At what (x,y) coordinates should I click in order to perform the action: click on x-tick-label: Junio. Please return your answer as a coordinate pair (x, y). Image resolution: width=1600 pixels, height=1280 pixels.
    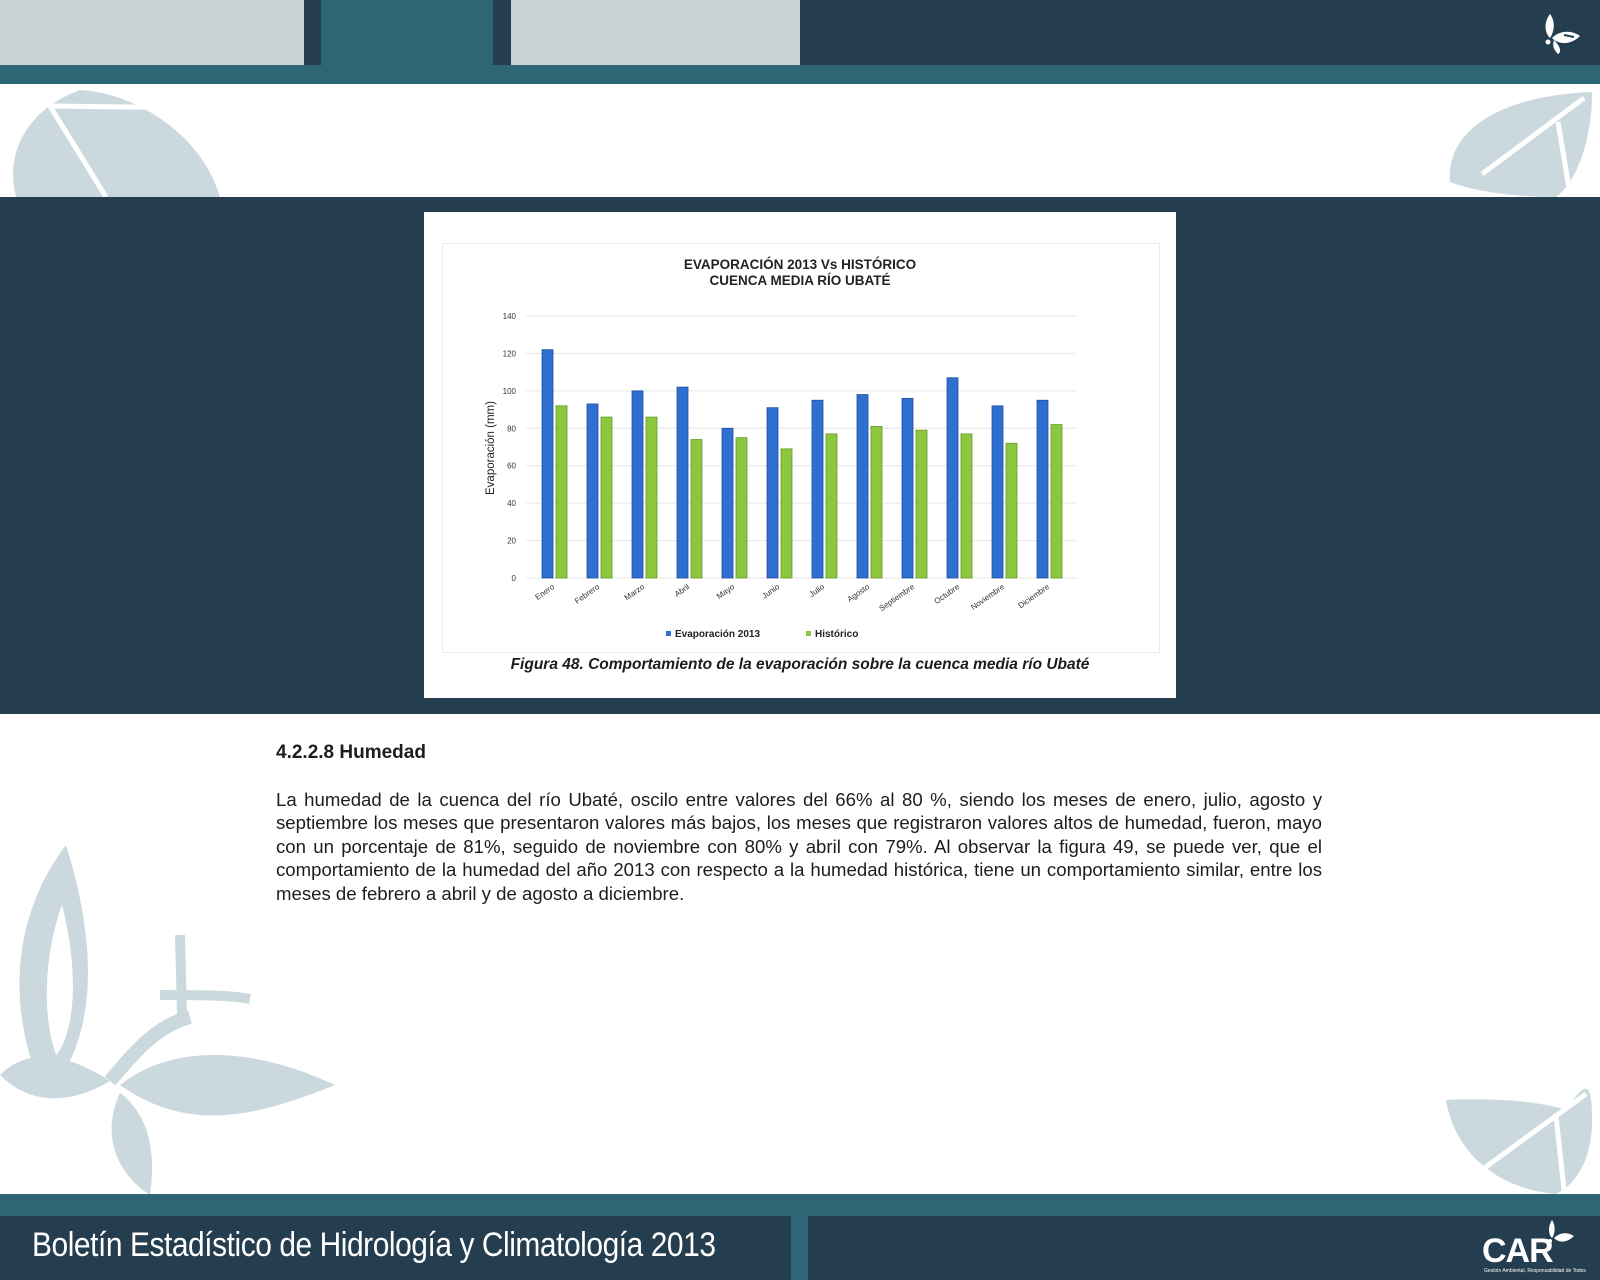
    Looking at the image, I should click on (770, 591).